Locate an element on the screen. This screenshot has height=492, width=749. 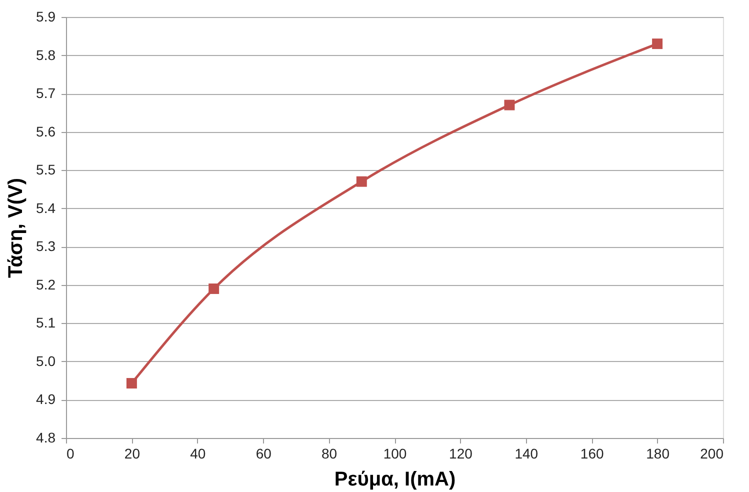
x-axis-title: Ρεύμα, I(mA) is located at coordinates (395, 479).